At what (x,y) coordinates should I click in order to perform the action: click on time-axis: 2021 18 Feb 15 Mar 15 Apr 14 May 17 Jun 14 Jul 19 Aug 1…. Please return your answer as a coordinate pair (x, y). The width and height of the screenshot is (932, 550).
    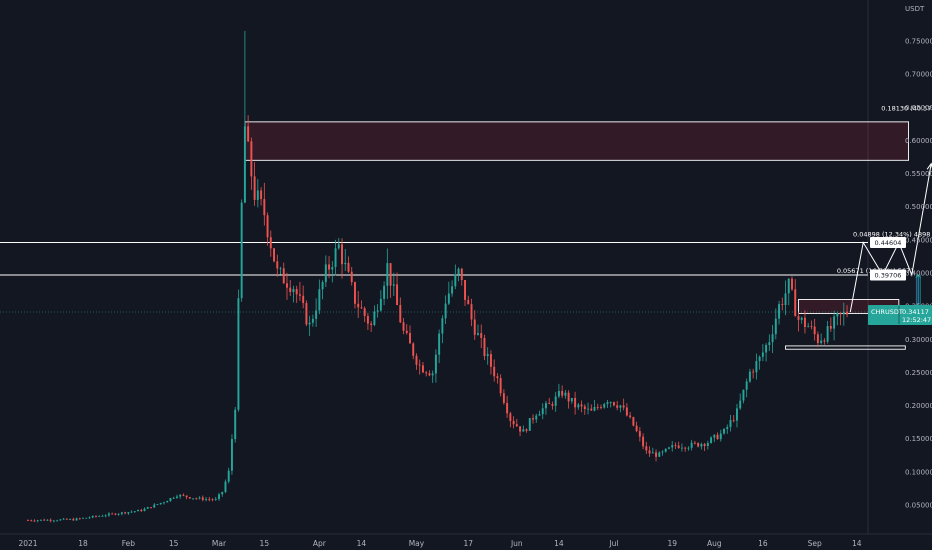
    Looking at the image, I should click on (439, 543).